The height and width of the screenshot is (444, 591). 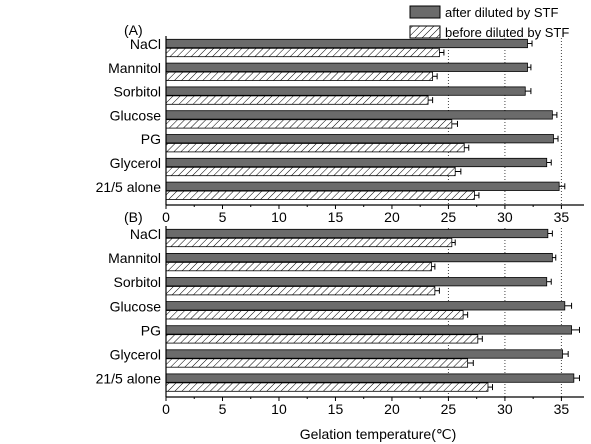 I want to click on legend-swatch-before, so click(x=425, y=32).